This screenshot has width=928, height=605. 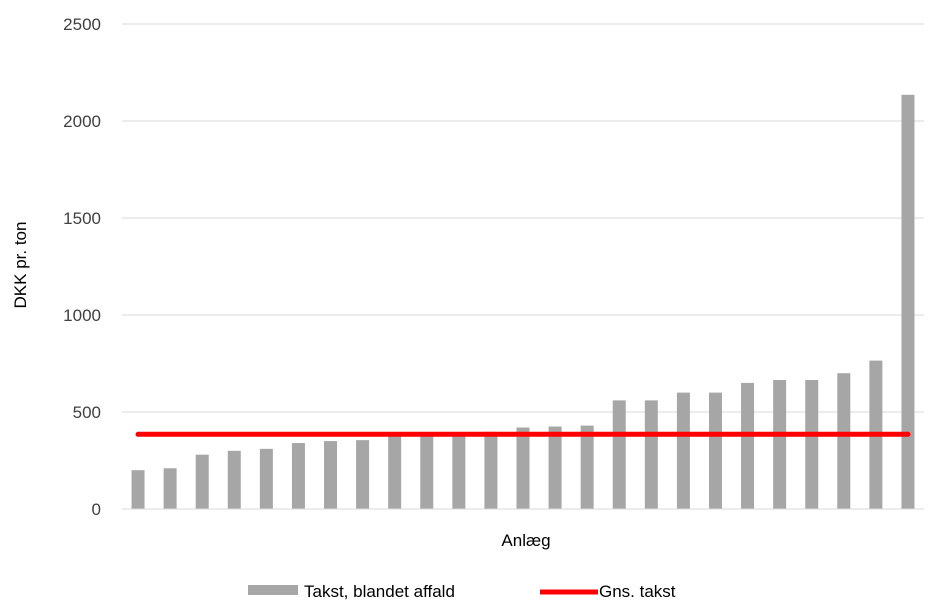 What do you see at coordinates (82, 121) in the screenshot?
I see `y-tick-label: 2000` at bounding box center [82, 121].